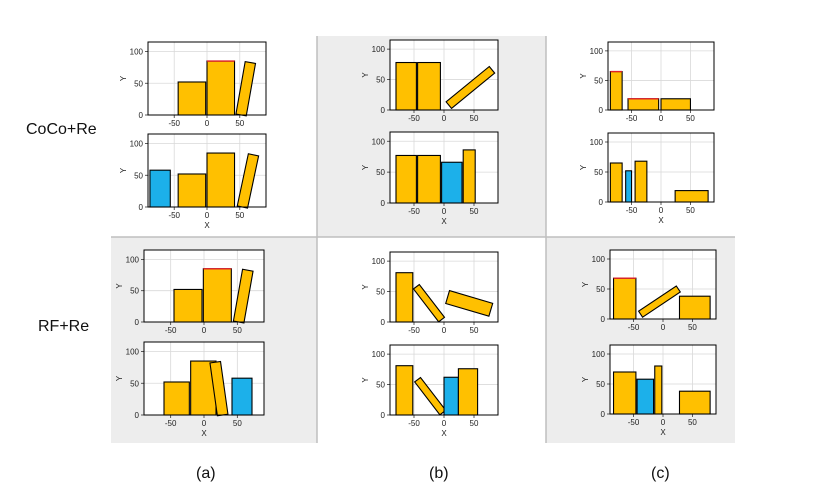 This screenshot has width=816, height=499. I want to click on row-label-coco: CoCo+Re, so click(61, 129).